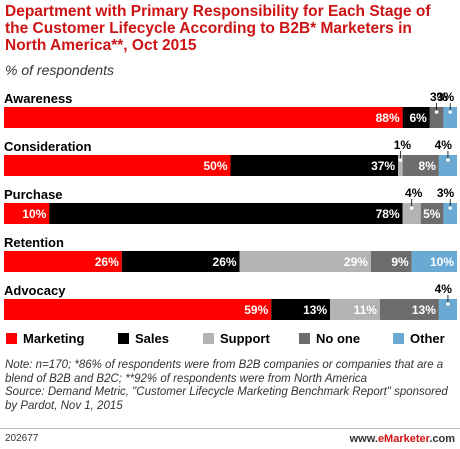  What do you see at coordinates (22, 438) in the screenshot?
I see `chart-id: 202677` at bounding box center [22, 438].